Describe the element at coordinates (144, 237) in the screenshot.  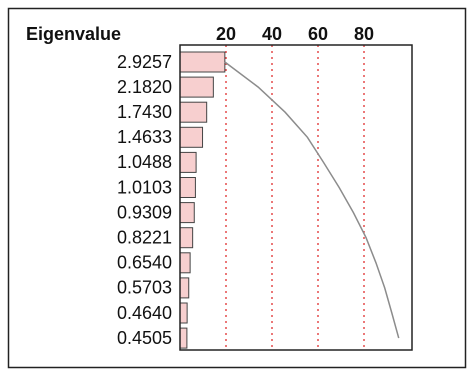
I see `eigenvalue-label: 0.8221` at that location.